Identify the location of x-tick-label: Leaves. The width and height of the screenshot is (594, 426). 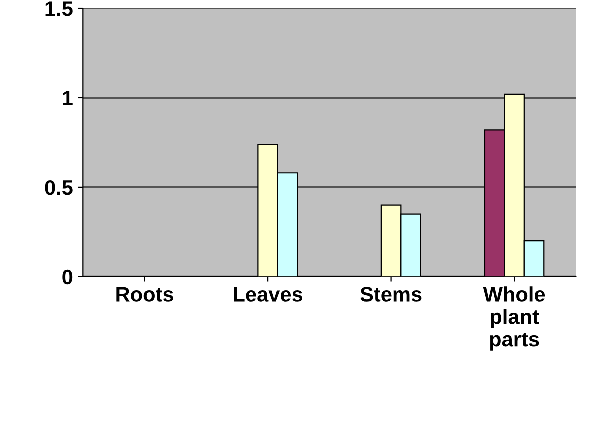
(268, 294).